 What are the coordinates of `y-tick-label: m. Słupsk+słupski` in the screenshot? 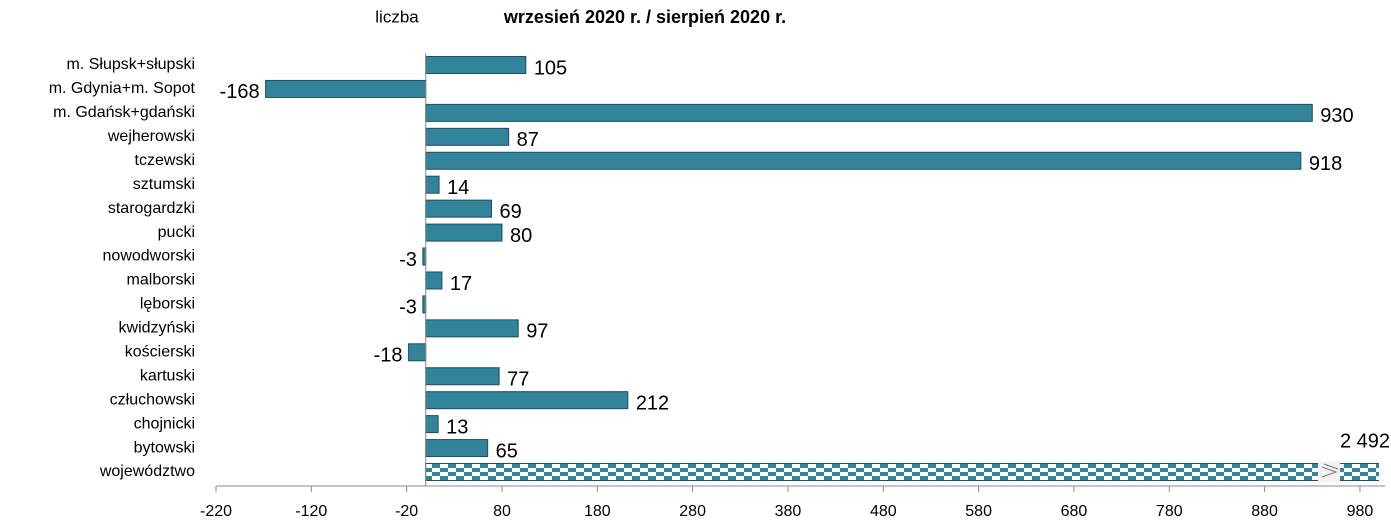 It's located at (131, 64).